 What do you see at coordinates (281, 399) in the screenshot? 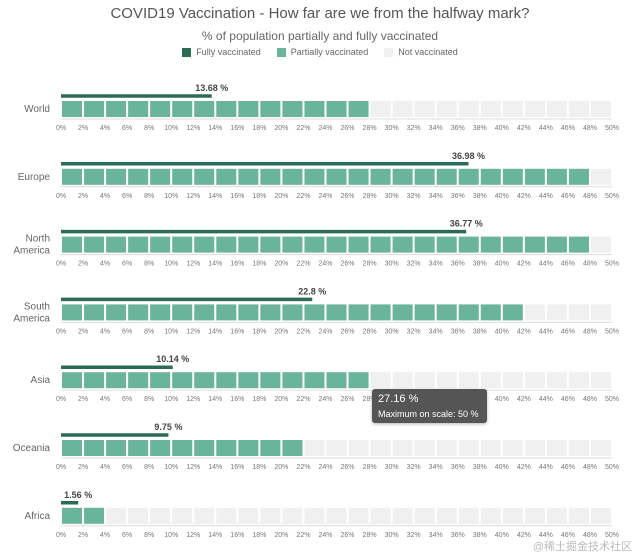
I see `x-tick-label: 20%` at bounding box center [281, 399].